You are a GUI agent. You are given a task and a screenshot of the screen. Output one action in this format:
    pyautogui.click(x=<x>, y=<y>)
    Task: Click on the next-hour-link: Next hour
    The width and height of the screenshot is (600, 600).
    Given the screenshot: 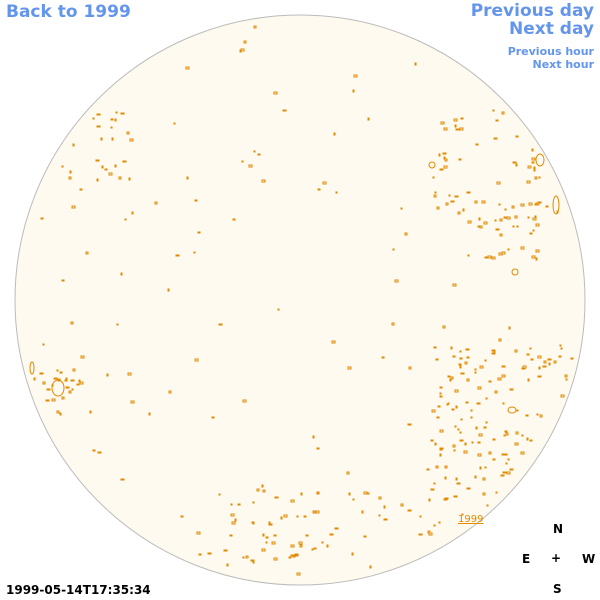 What is the action you would take?
    pyautogui.click(x=563, y=64)
    